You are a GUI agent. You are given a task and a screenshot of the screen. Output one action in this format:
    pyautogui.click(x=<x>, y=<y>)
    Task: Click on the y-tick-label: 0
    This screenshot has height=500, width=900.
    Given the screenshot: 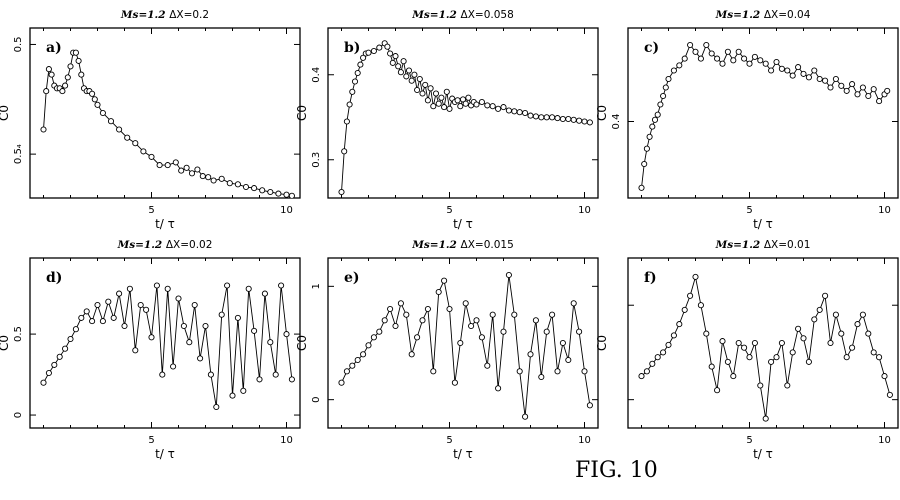 What is the action you would take?
    pyautogui.click(x=18, y=415)
    